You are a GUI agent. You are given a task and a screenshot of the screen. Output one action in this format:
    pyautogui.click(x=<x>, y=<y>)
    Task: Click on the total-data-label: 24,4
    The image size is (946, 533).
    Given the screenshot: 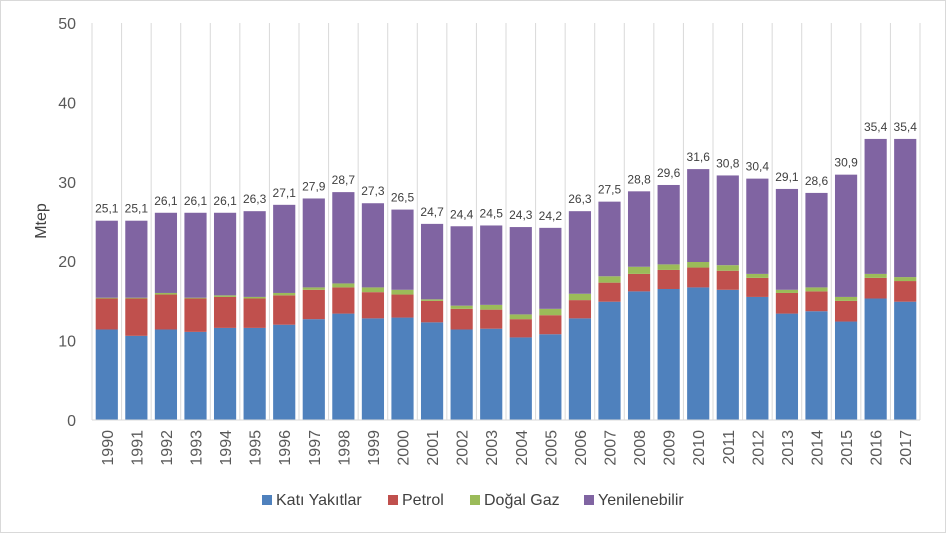 What is the action you would take?
    pyautogui.click(x=462, y=214)
    